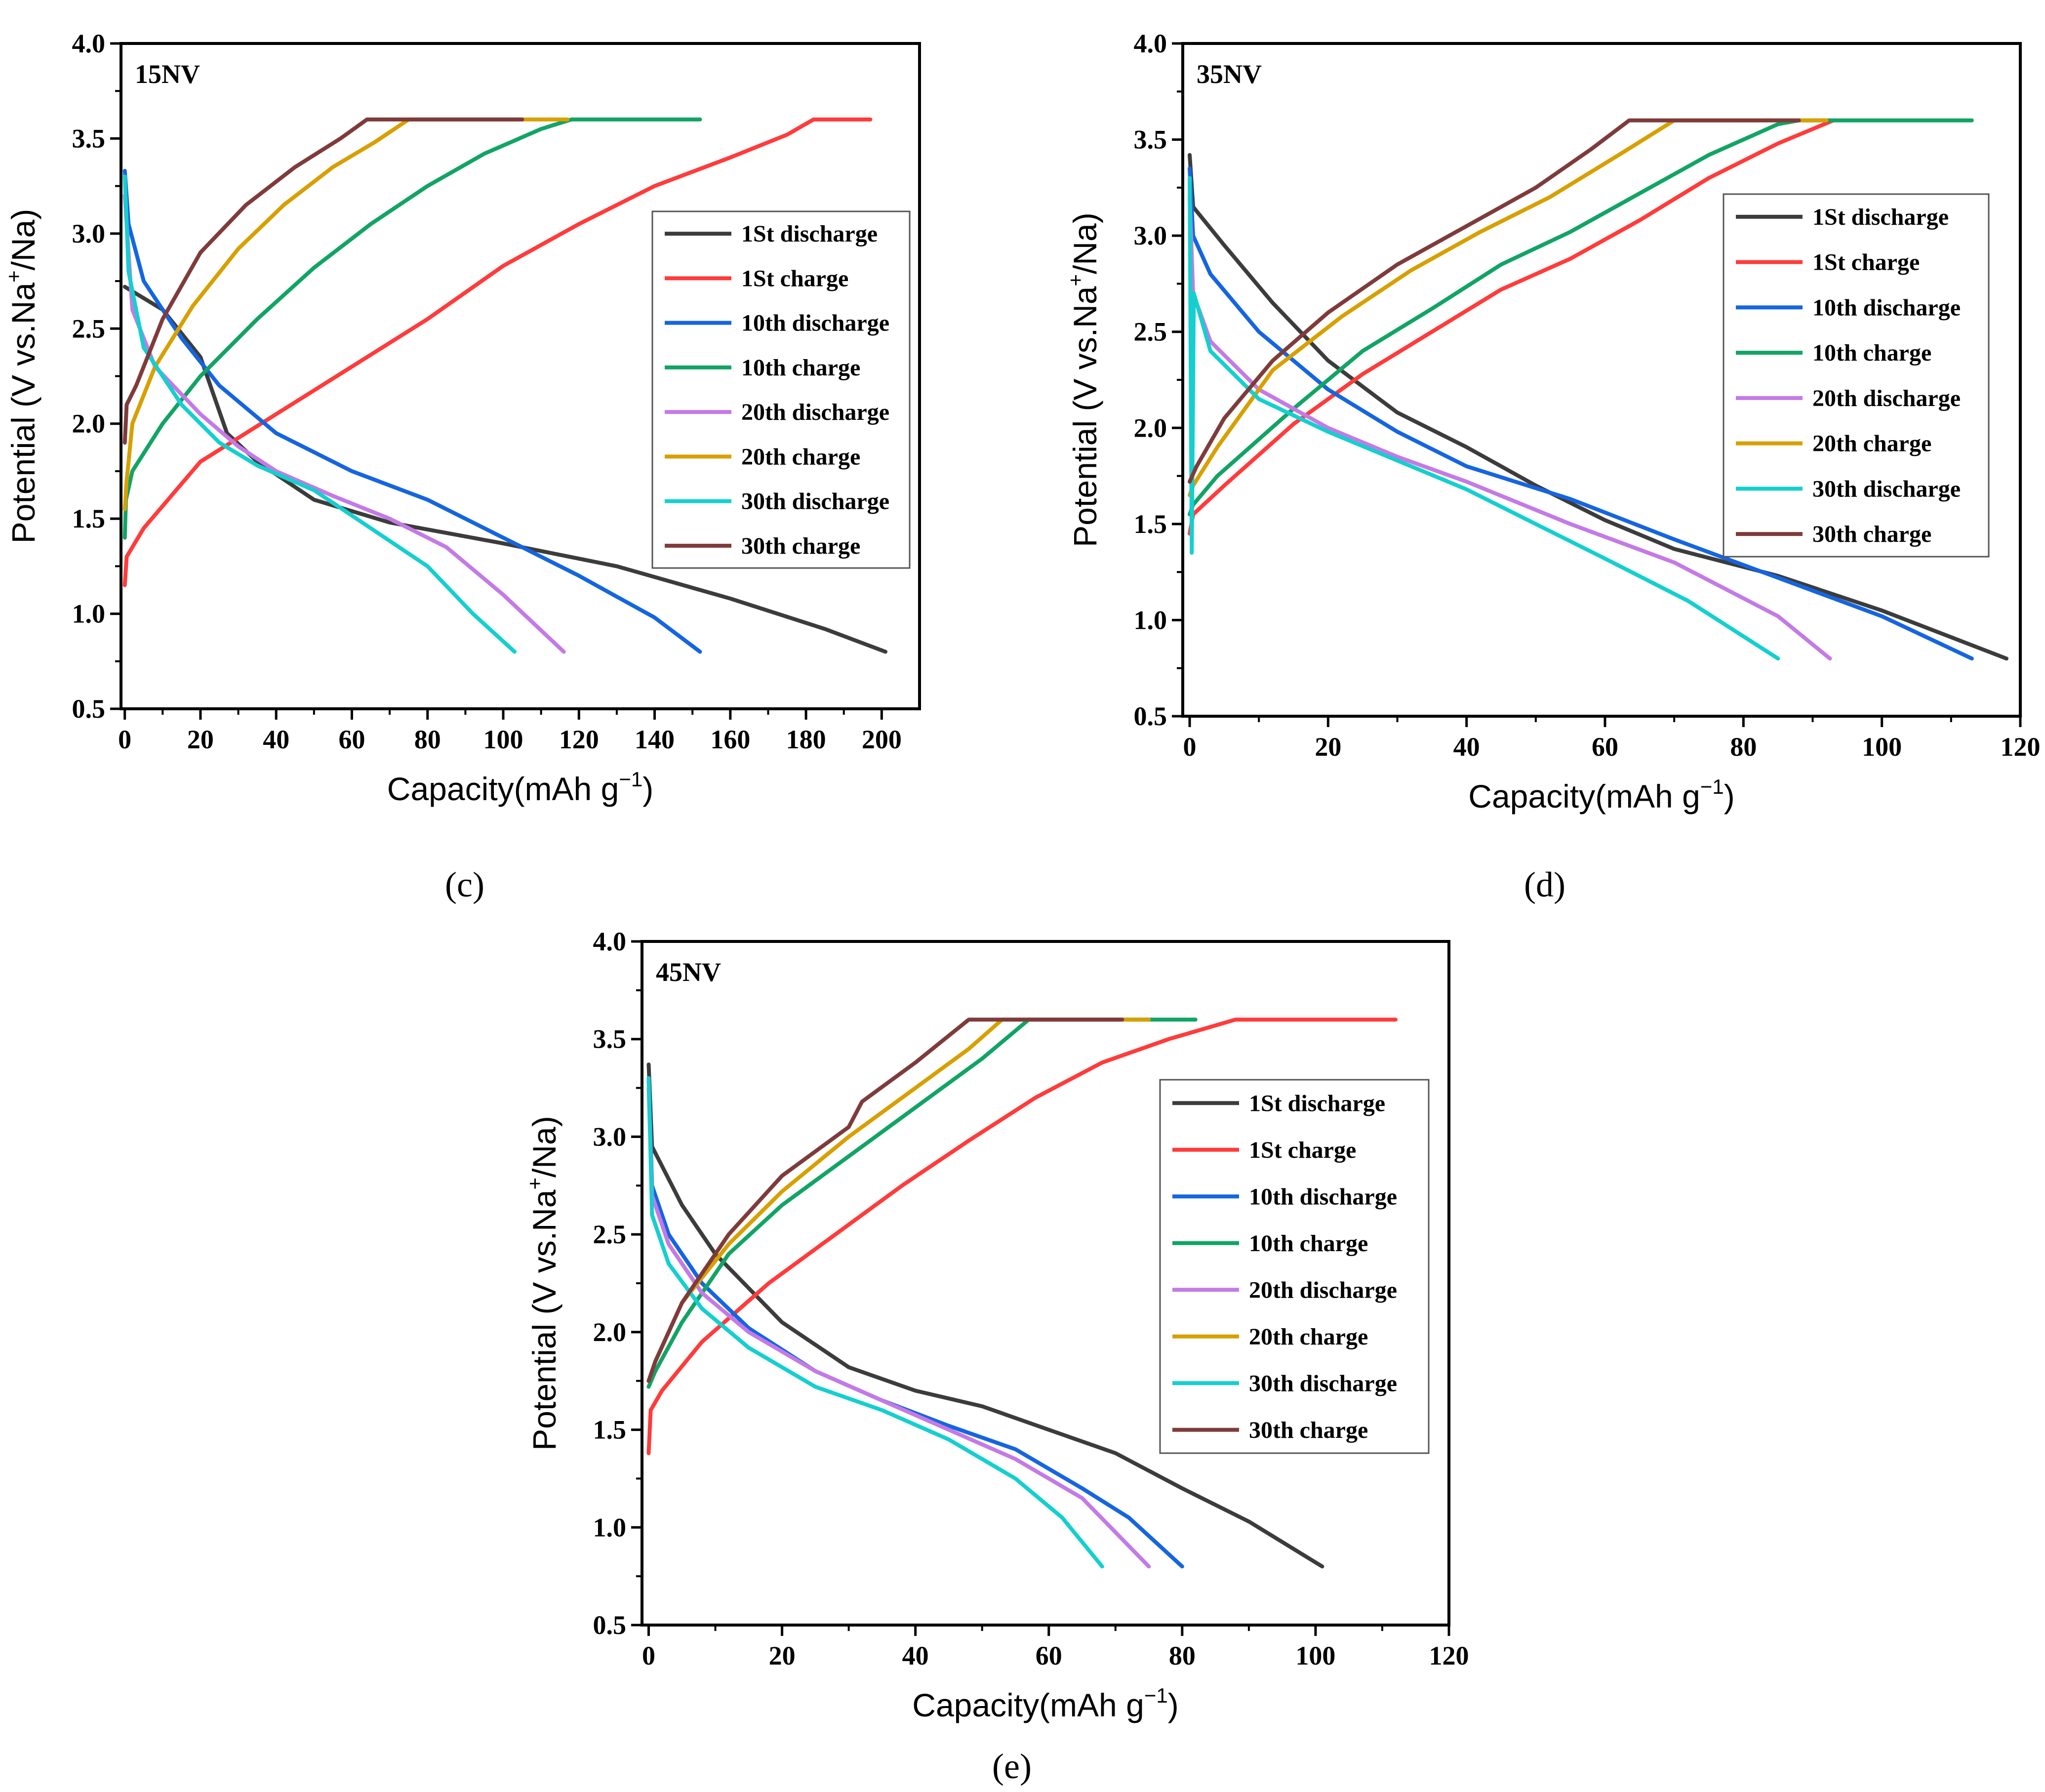  I want to click on x-tick-label: 180, so click(806, 739).